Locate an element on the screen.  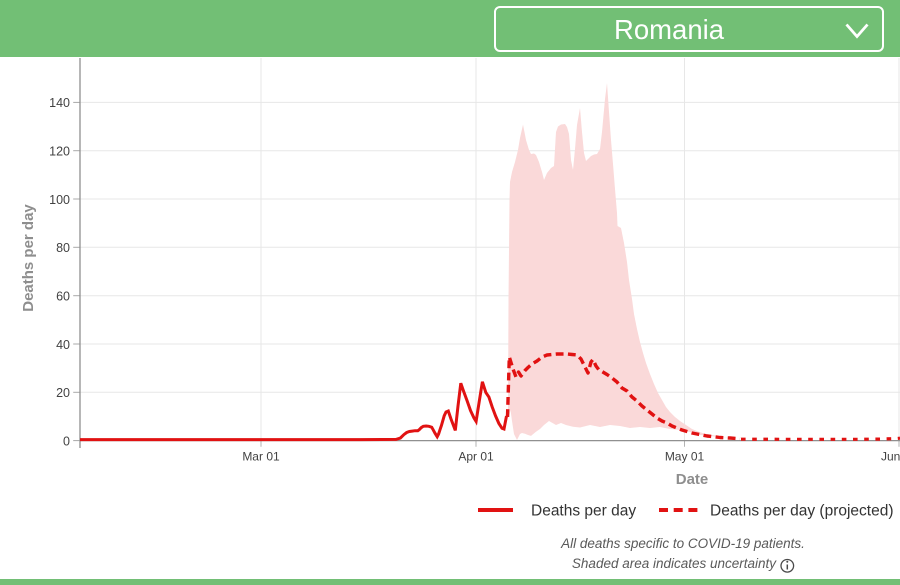
svg-text: 40 is located at coordinates (63, 345).